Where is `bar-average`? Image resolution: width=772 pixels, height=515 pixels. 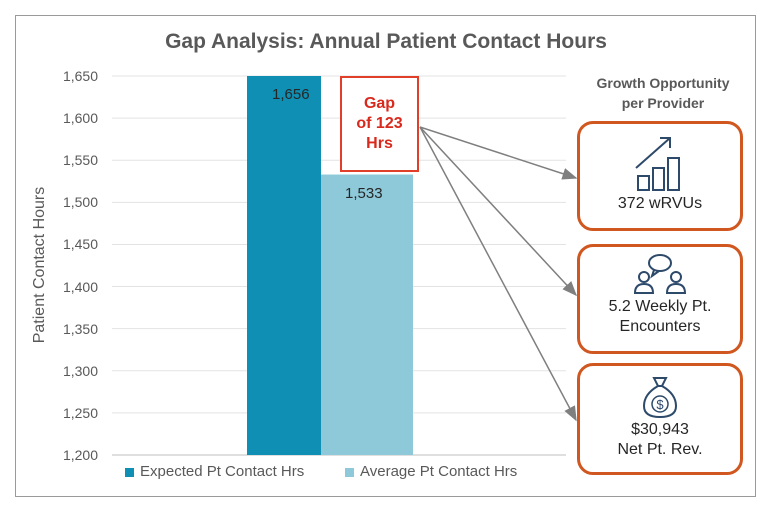 bar-average is located at coordinates (367, 315).